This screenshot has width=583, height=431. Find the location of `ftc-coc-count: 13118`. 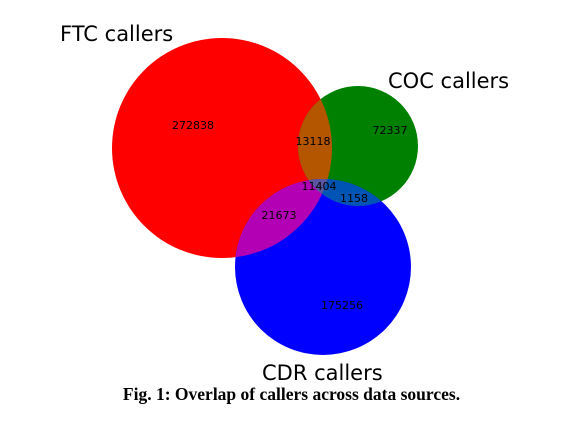

ftc-coc-count: 13118 is located at coordinates (313, 141).